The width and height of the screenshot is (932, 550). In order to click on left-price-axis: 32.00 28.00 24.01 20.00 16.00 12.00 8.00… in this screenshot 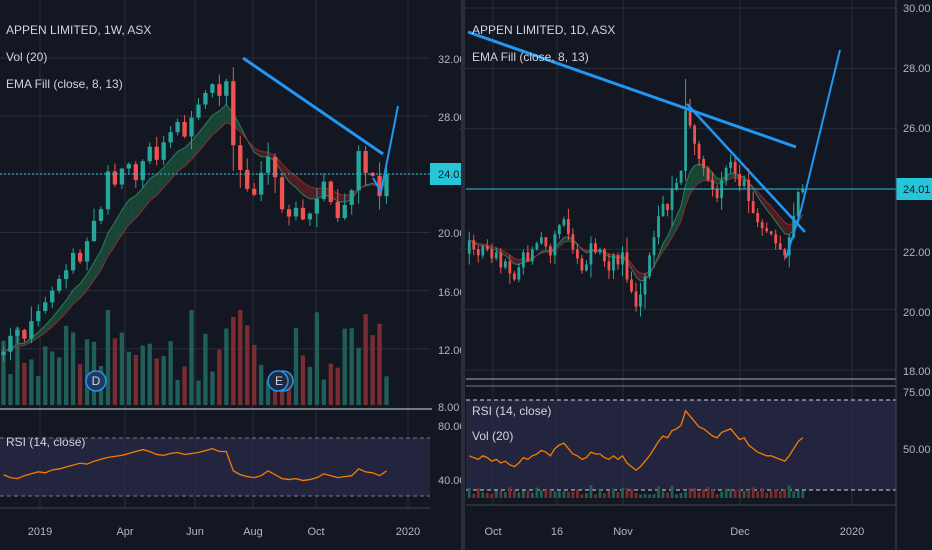, I will do `click(448, 270)`.